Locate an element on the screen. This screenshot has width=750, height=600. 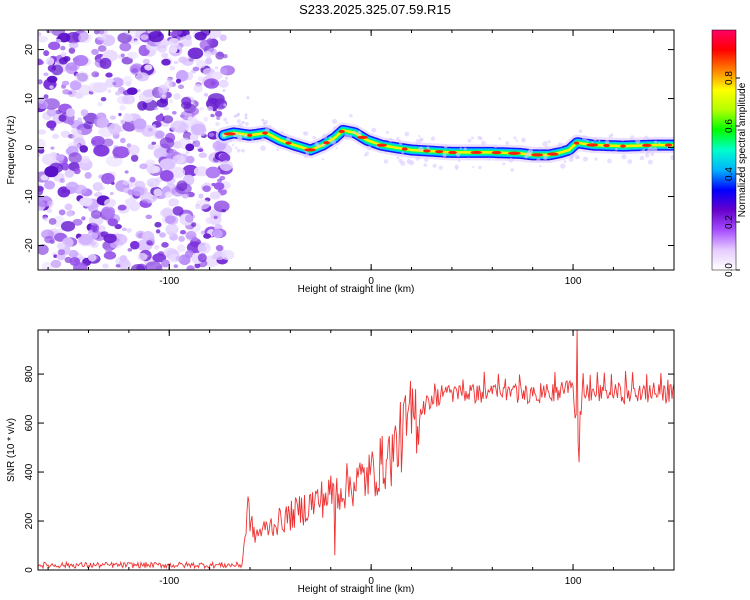
colorbar-label: Normalized spectral amplitude is located at coordinates (742, 149).